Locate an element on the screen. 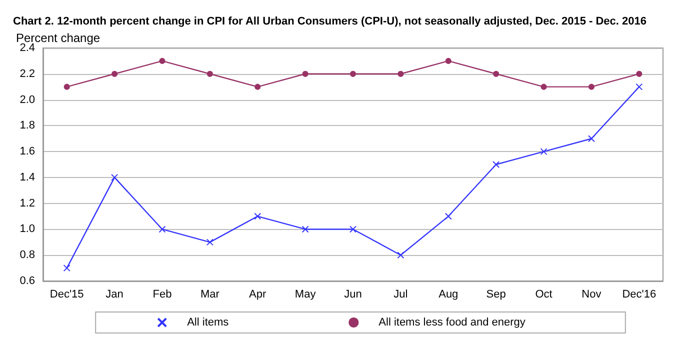  x-tick-label: May is located at coordinates (305, 294).